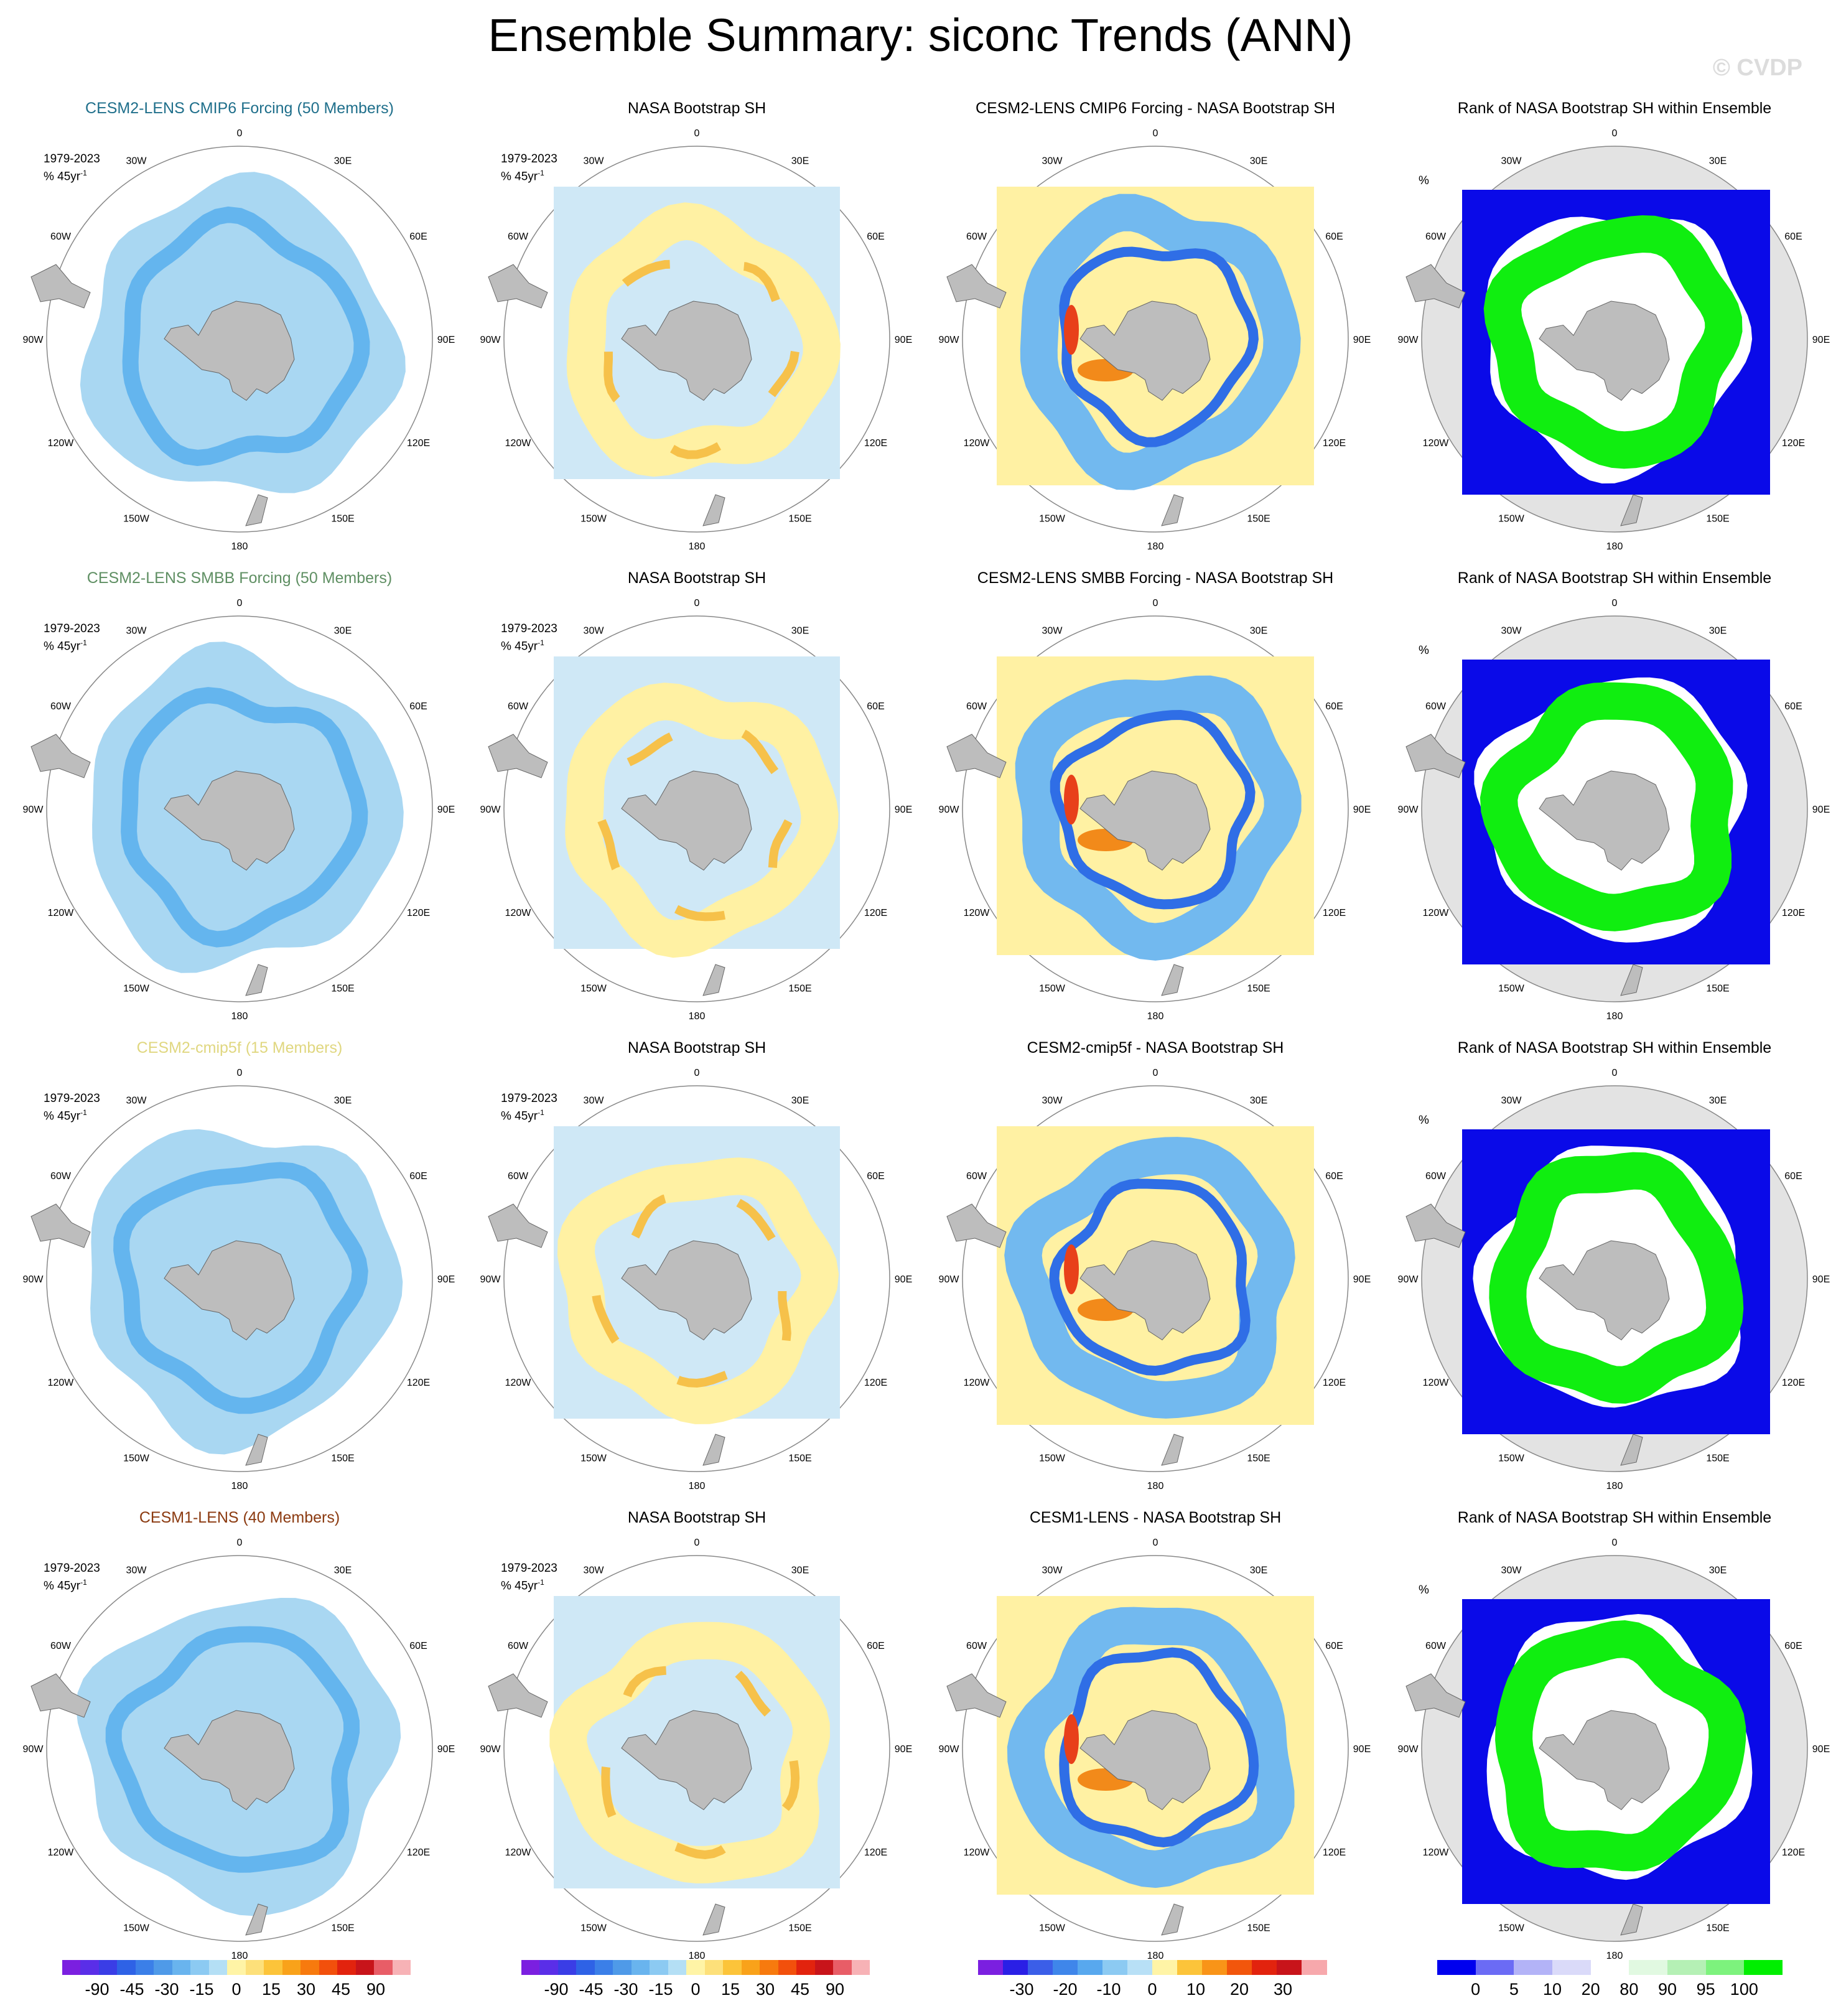 The width and height of the screenshot is (1841, 2016). What do you see at coordinates (256, 510) in the screenshot?
I see `new-zealand-landmass` at bounding box center [256, 510].